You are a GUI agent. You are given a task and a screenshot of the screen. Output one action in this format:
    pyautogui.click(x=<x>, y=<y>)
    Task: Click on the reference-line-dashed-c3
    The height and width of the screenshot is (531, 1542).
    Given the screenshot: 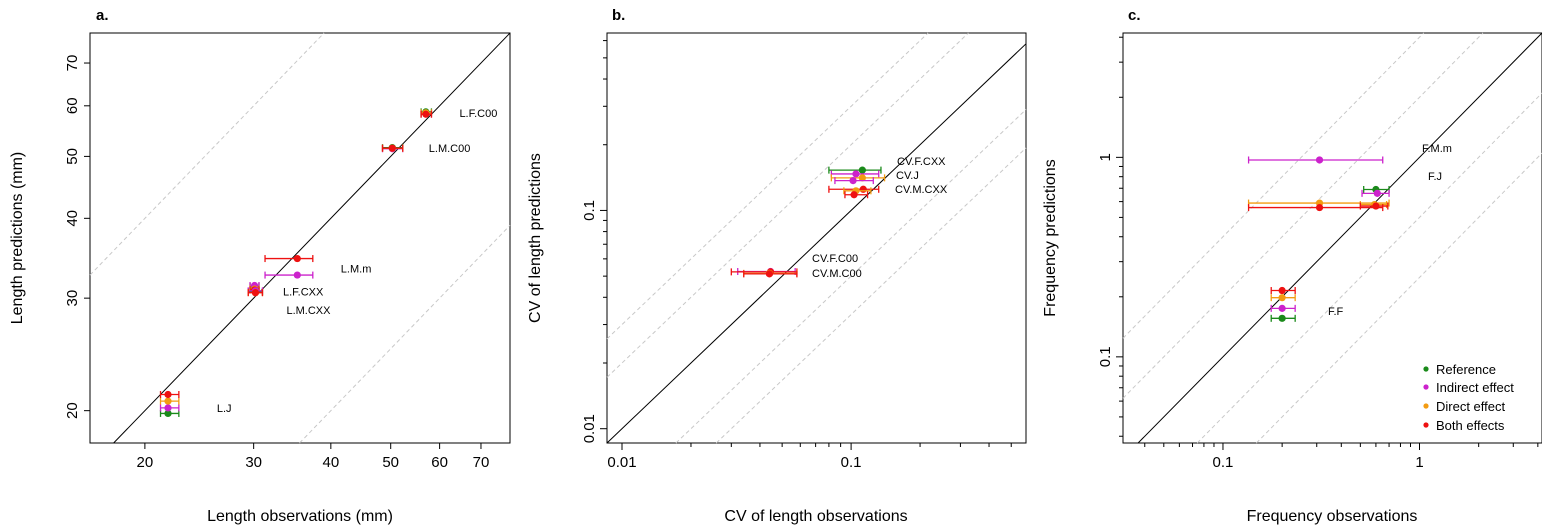 What is the action you would take?
    pyautogui.click(x=1399, y=298)
    